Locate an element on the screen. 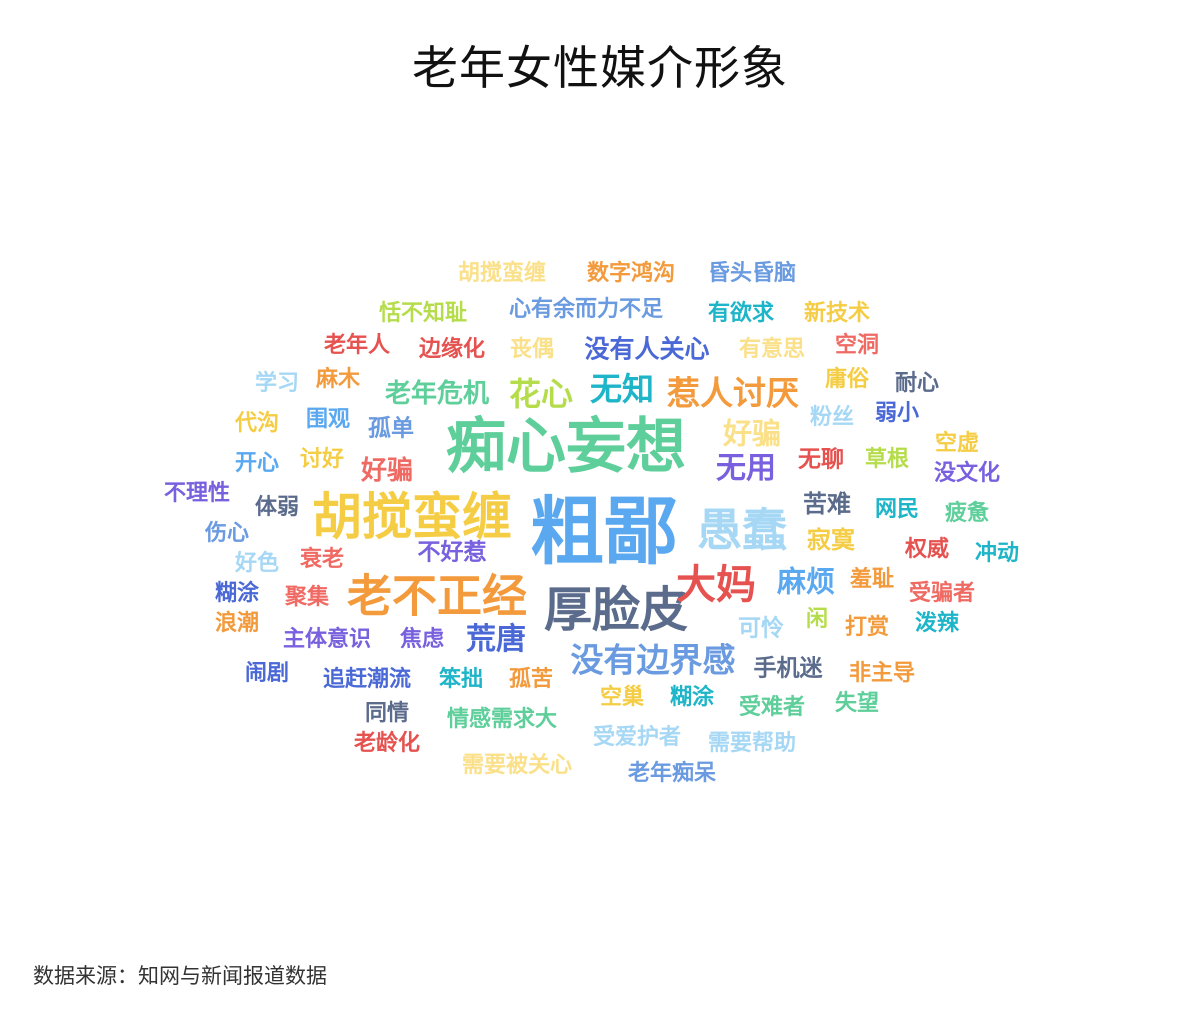  cloud-word: 空洞 is located at coordinates (857, 345).